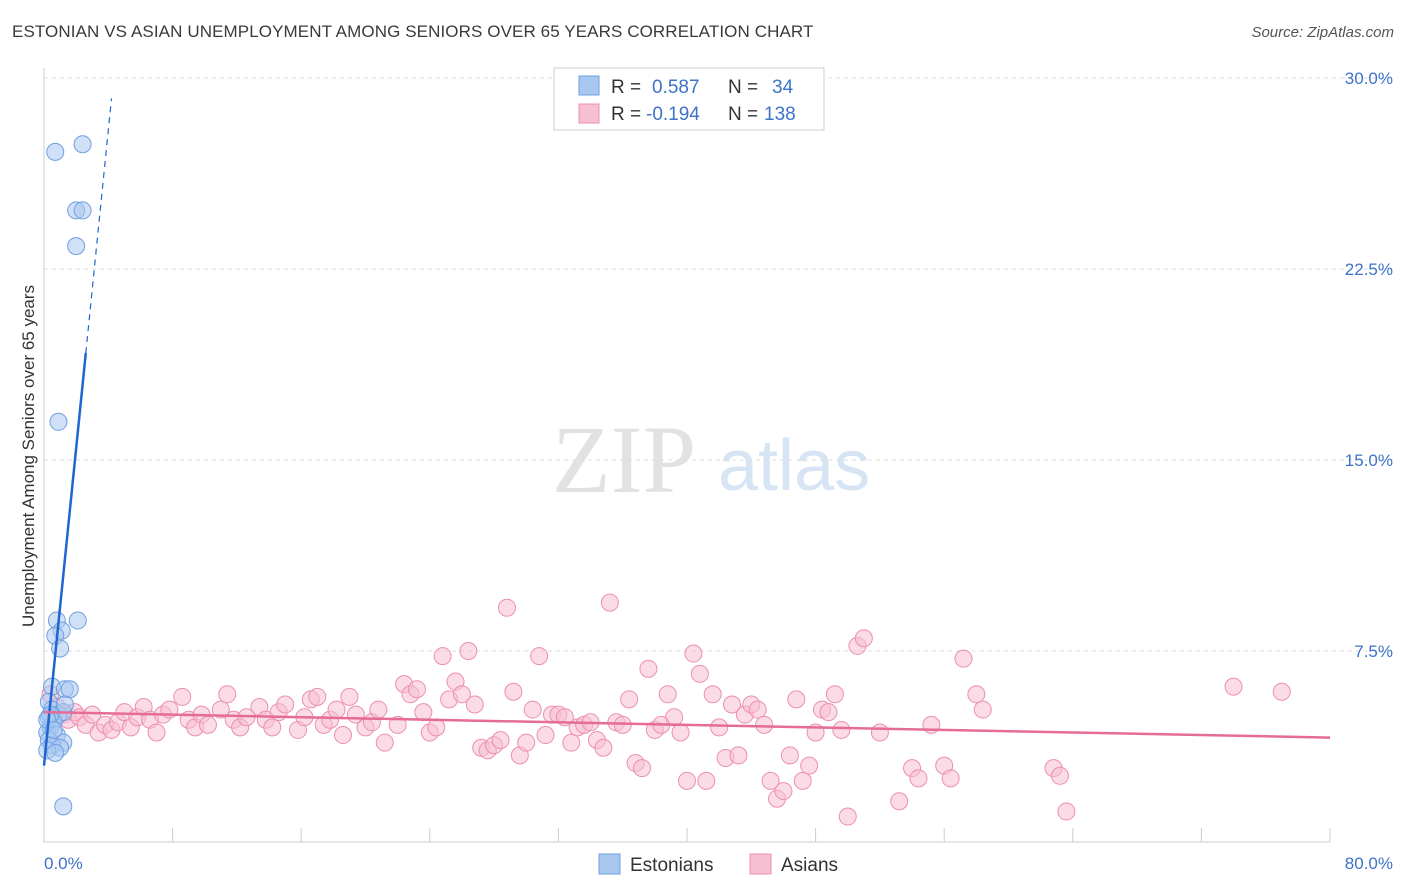 This screenshot has width=1406, height=892. What do you see at coordinates (676, 87) in the screenshot?
I see `legend-r-value-1: 0.587` at bounding box center [676, 87].